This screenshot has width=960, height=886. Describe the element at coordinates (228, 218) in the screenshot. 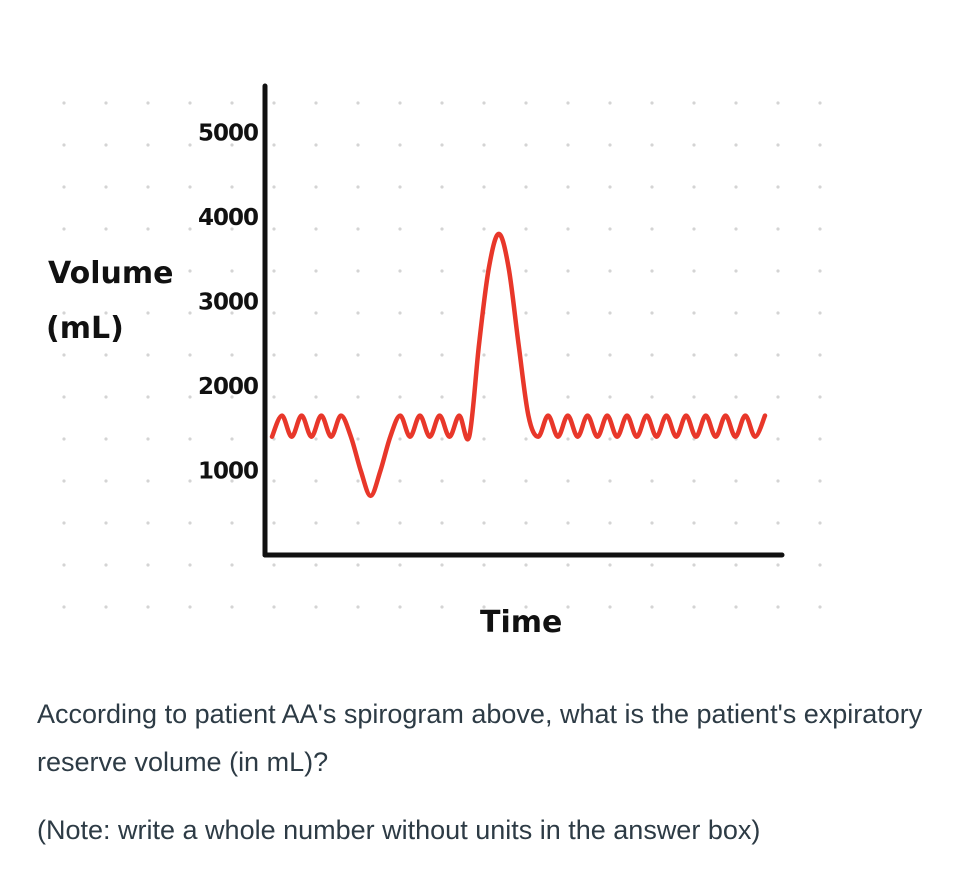

I see `y-tick-label: 4000` at that location.